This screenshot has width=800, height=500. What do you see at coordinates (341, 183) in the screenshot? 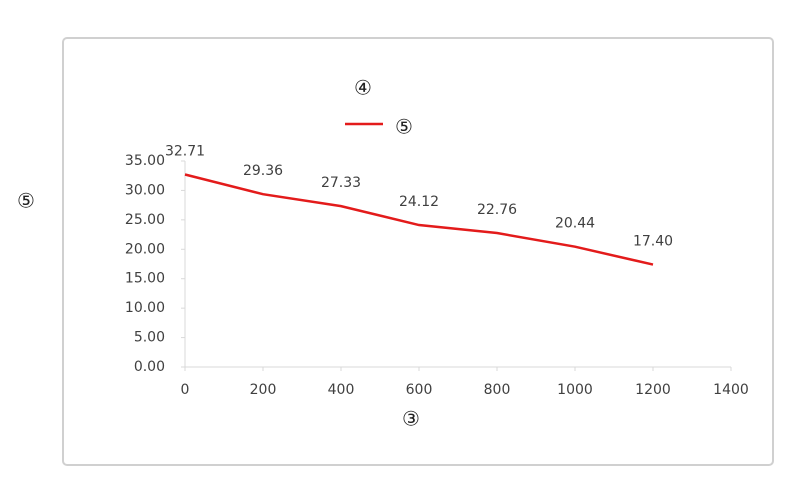
I see `data-label: 27.33` at bounding box center [341, 183].